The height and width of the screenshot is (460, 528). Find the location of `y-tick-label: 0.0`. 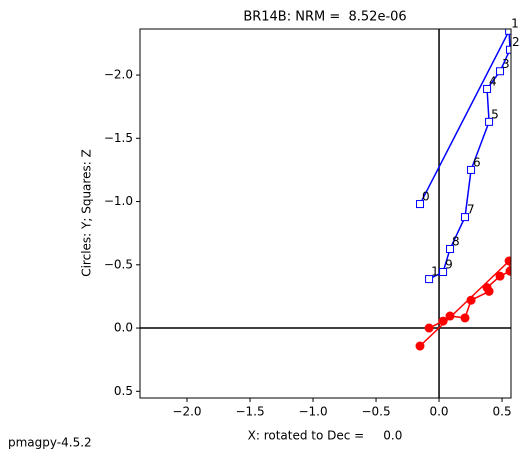

y-tick-label: 0.0 is located at coordinates (123, 328).